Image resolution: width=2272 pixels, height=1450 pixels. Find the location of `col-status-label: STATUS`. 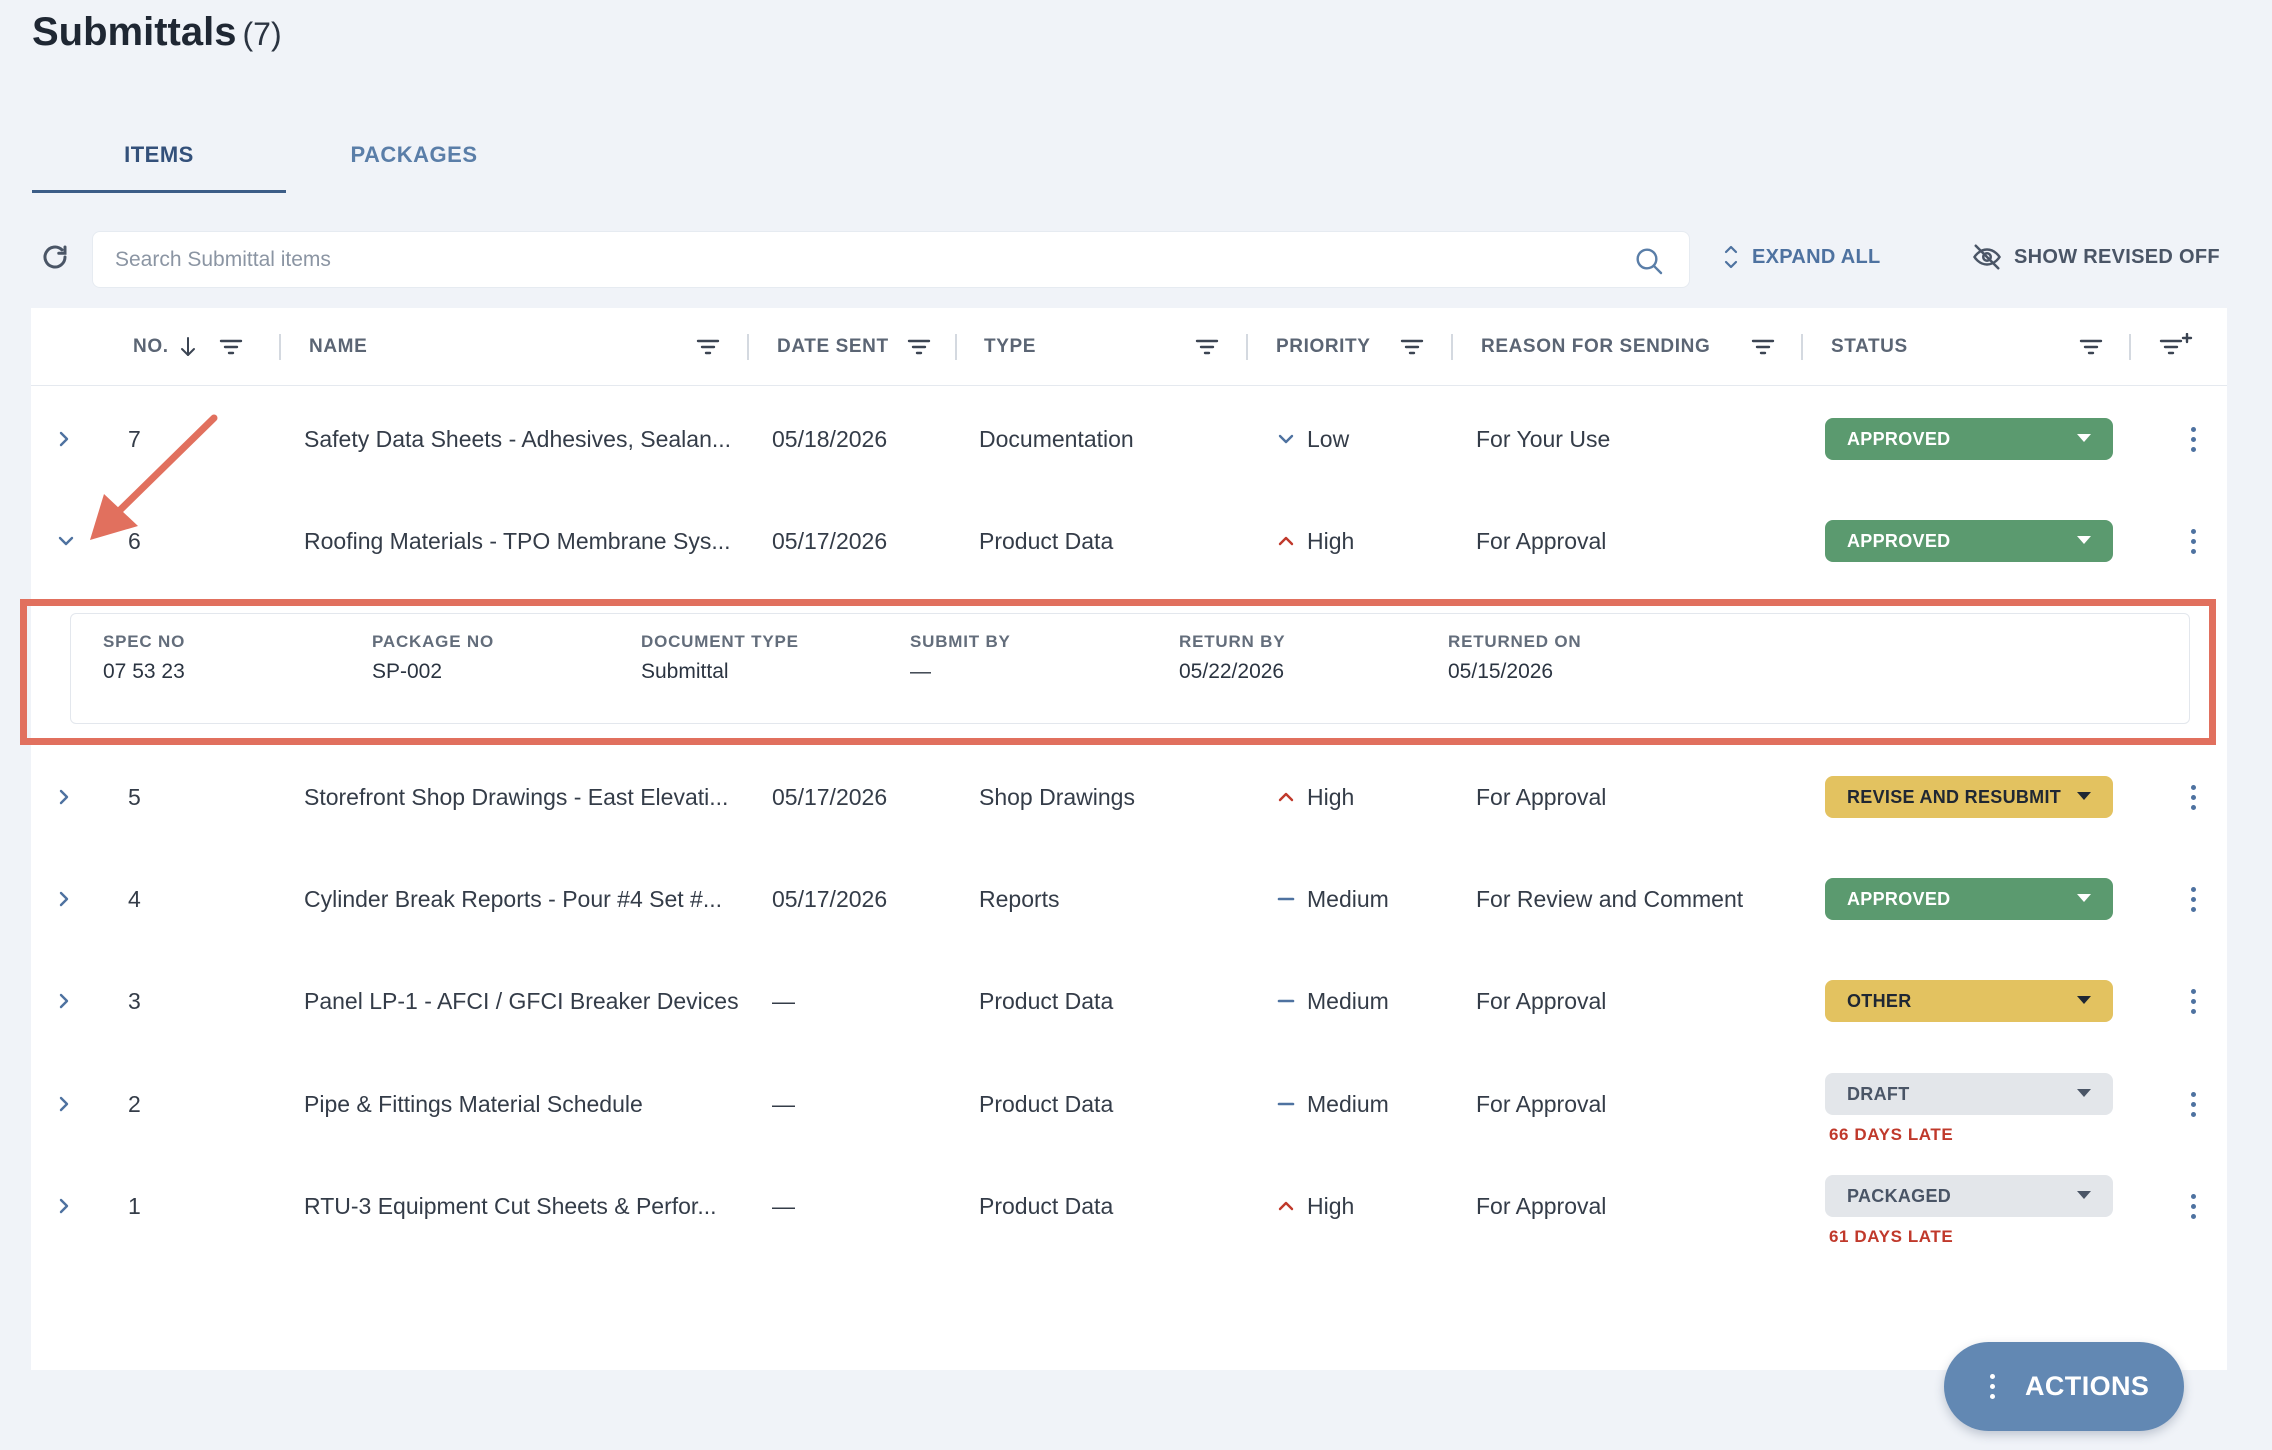

col-status-label: STATUS is located at coordinates (1869, 346).